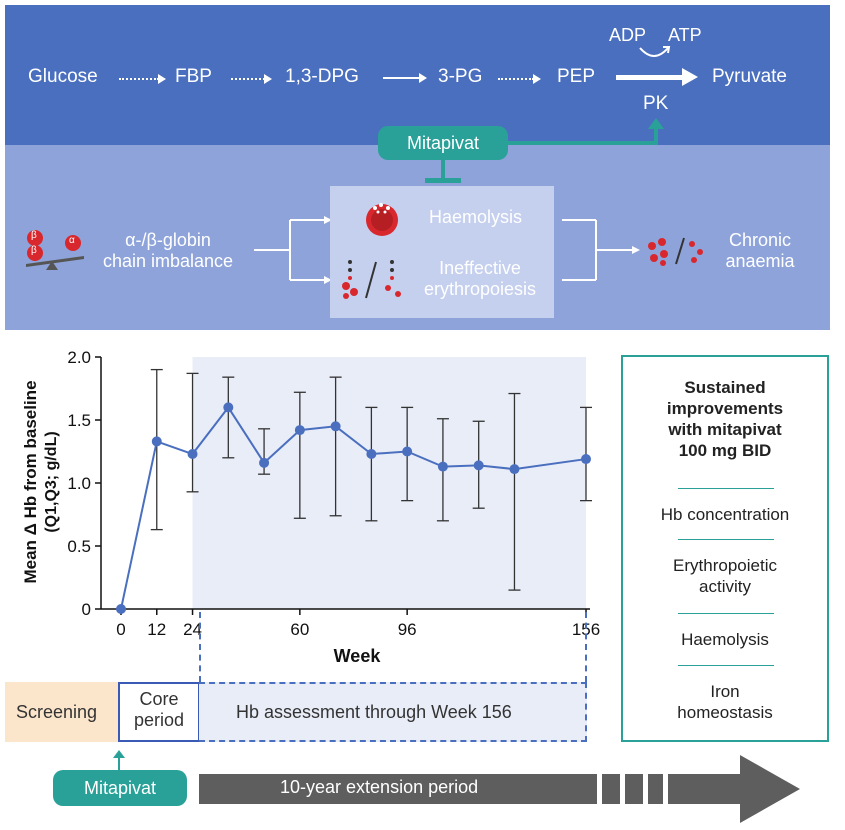  What do you see at coordinates (168, 240) in the screenshot?
I see `globin-imbalance-line1: α-/β-globin` at bounding box center [168, 240].